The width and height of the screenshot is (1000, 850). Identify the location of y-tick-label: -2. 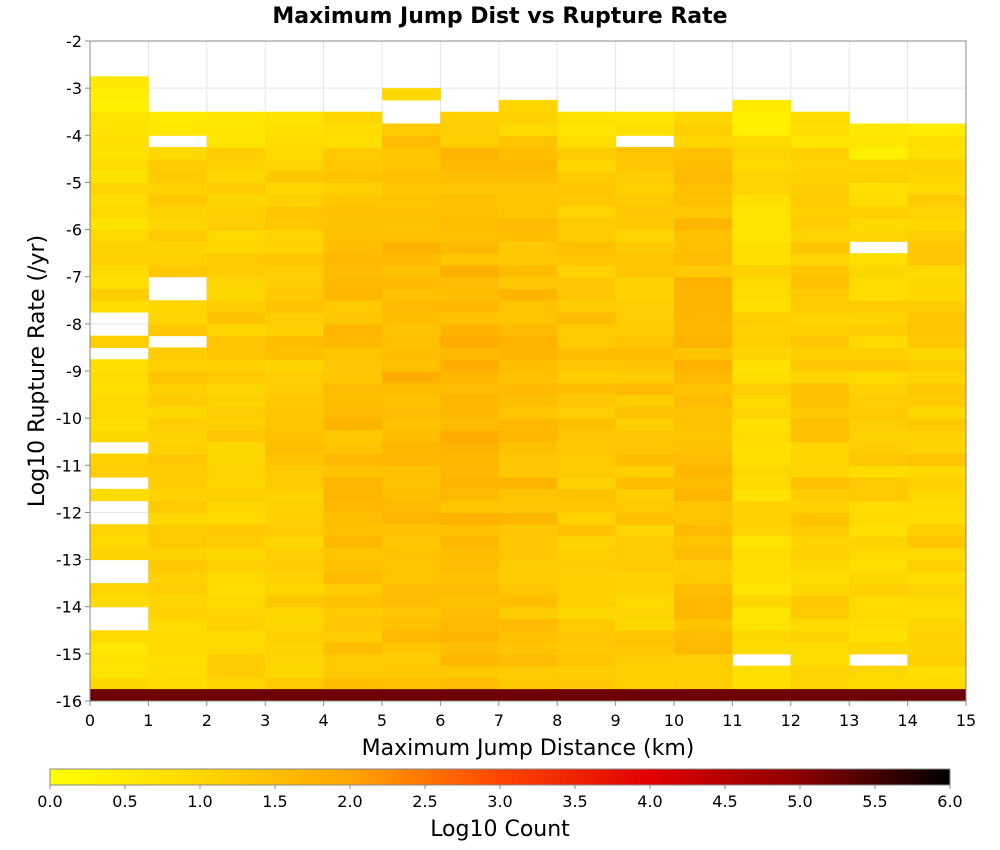
(74, 41).